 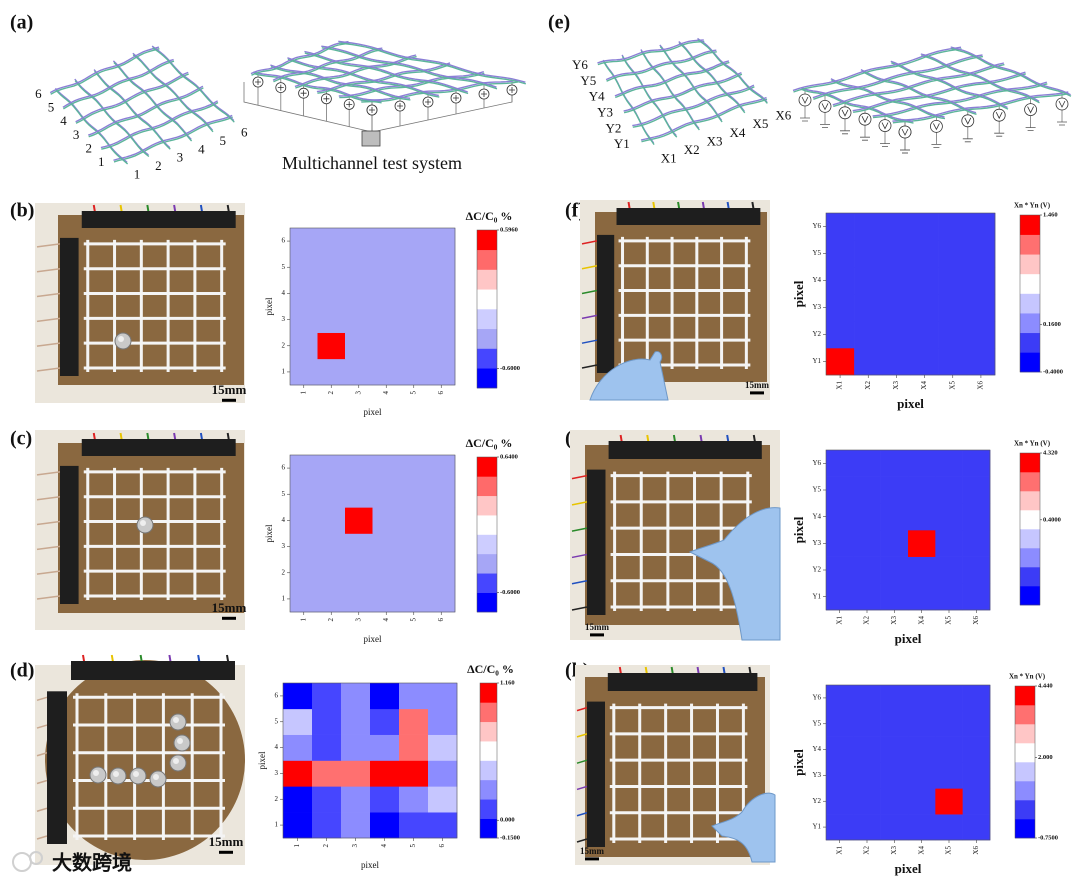 I want to click on y-tick-label: Y1, so click(x=816, y=596).